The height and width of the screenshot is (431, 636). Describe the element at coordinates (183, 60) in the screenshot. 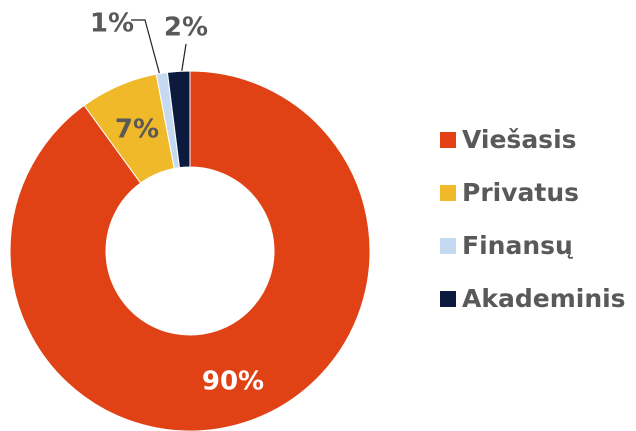

I see `leader-line` at that location.